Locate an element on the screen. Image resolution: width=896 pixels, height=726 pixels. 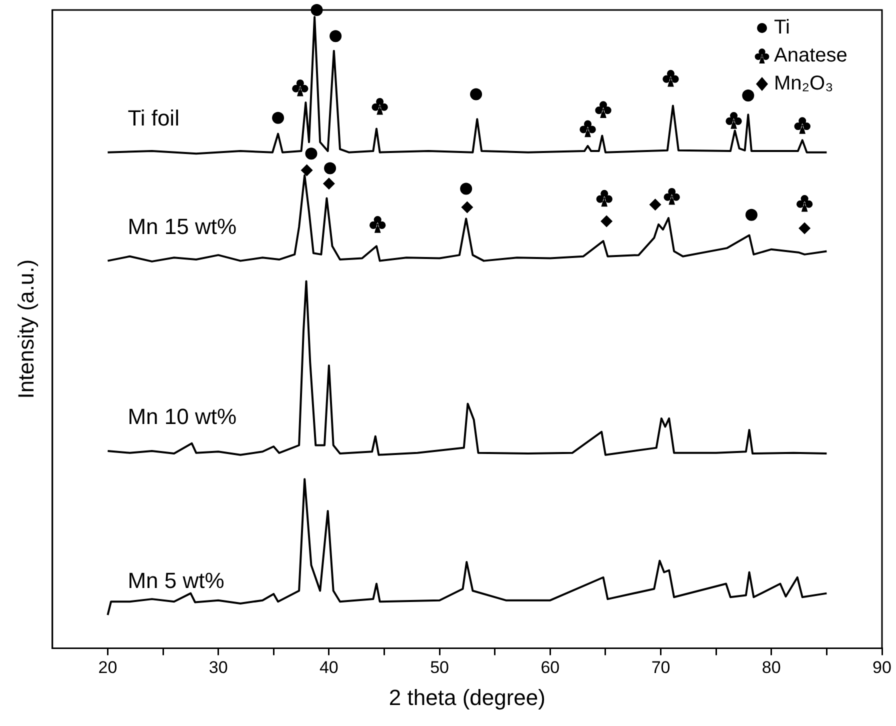
series-label: Ti foil is located at coordinates (154, 117).